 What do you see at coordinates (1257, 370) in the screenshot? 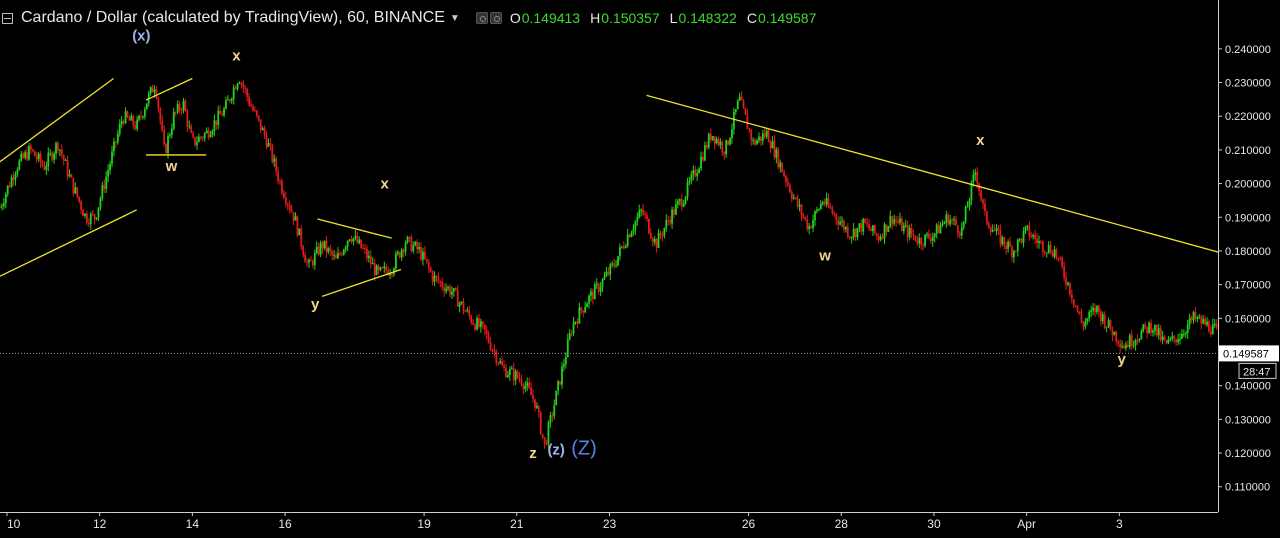
I see `countdown-tag` at bounding box center [1257, 370].